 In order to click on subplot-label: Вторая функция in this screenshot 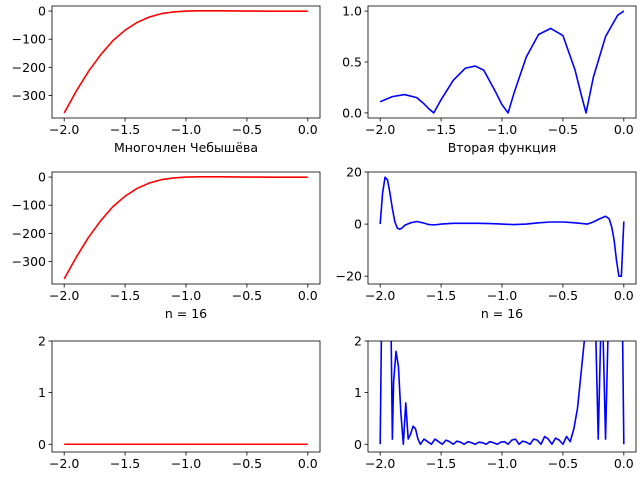, I will do `click(502, 147)`.